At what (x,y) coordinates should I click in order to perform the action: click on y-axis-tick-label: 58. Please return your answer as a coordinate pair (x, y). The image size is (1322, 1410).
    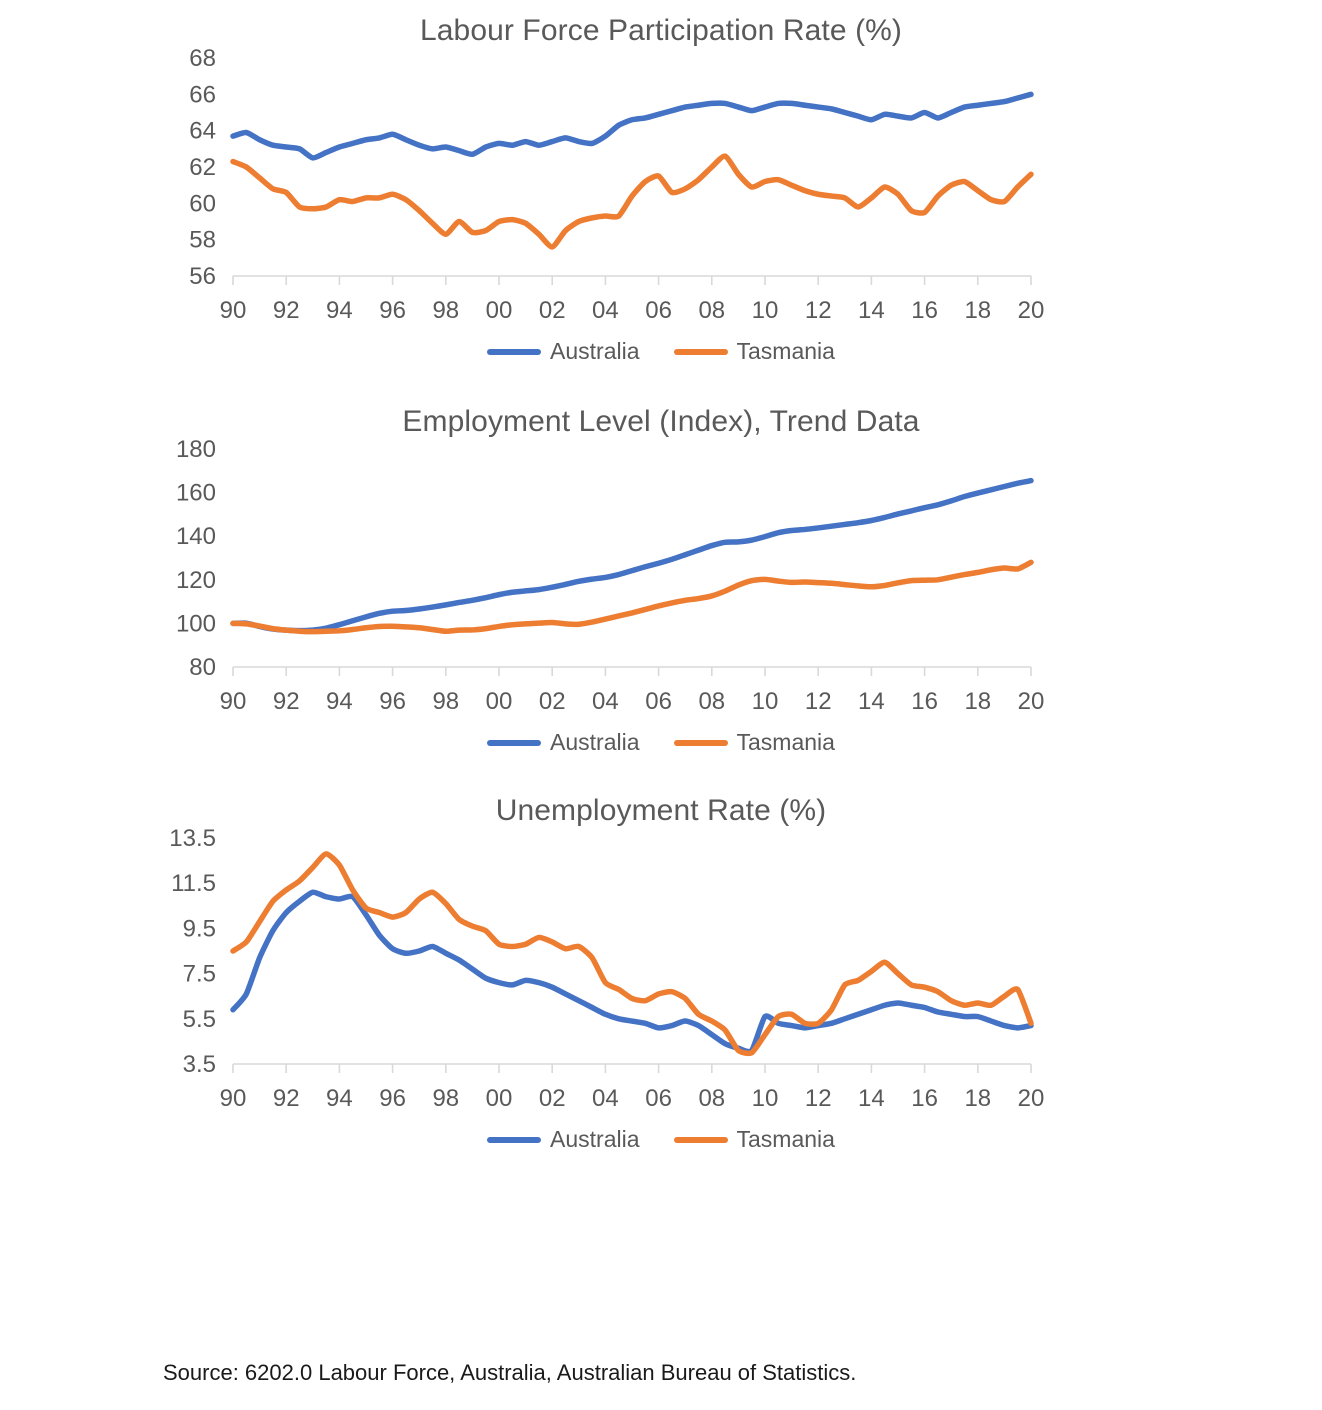
    Looking at the image, I should click on (202, 240).